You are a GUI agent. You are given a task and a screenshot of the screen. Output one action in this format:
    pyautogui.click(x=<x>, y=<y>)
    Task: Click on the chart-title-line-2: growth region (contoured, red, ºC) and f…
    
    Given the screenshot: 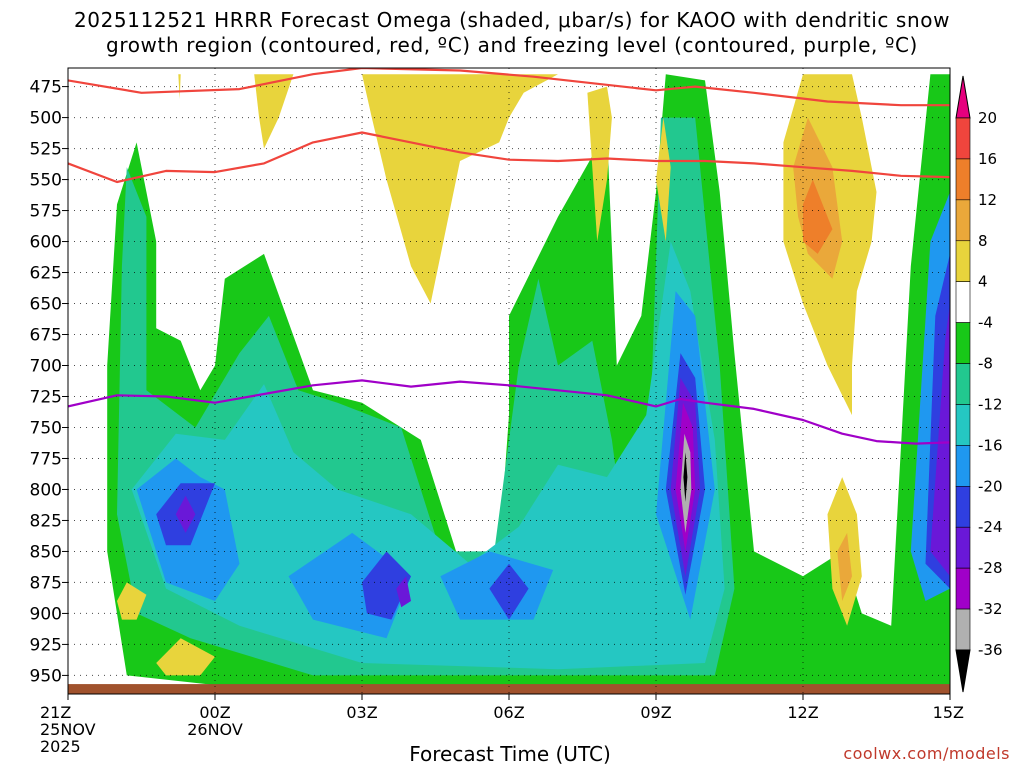 What is the action you would take?
    pyautogui.click(x=512, y=45)
    